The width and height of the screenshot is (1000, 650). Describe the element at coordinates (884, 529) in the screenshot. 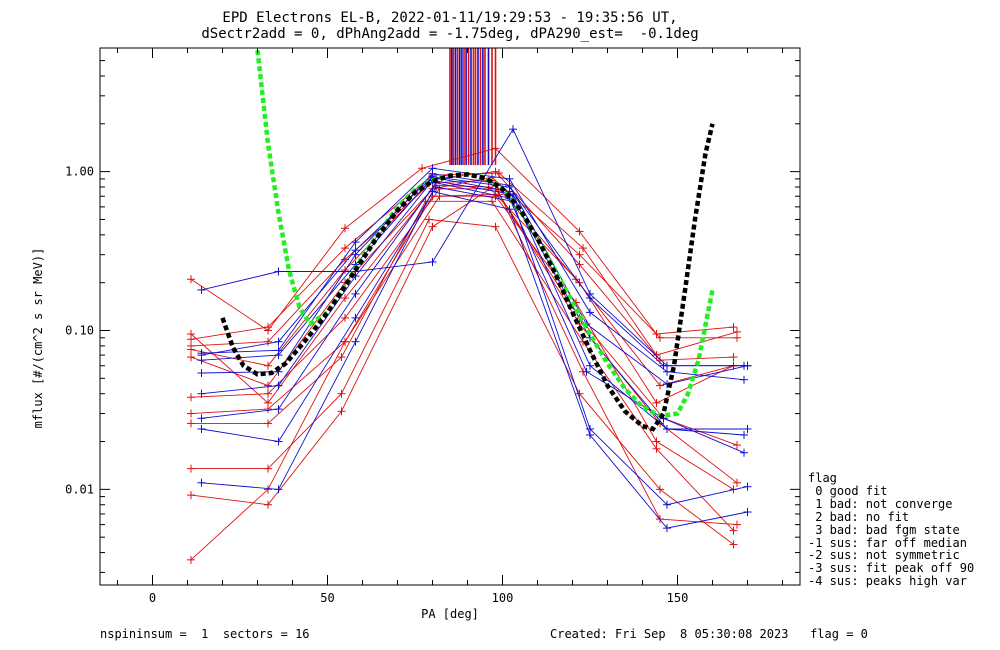

I see `flag-legend-item: 3 bad: bad fgm state` at that location.